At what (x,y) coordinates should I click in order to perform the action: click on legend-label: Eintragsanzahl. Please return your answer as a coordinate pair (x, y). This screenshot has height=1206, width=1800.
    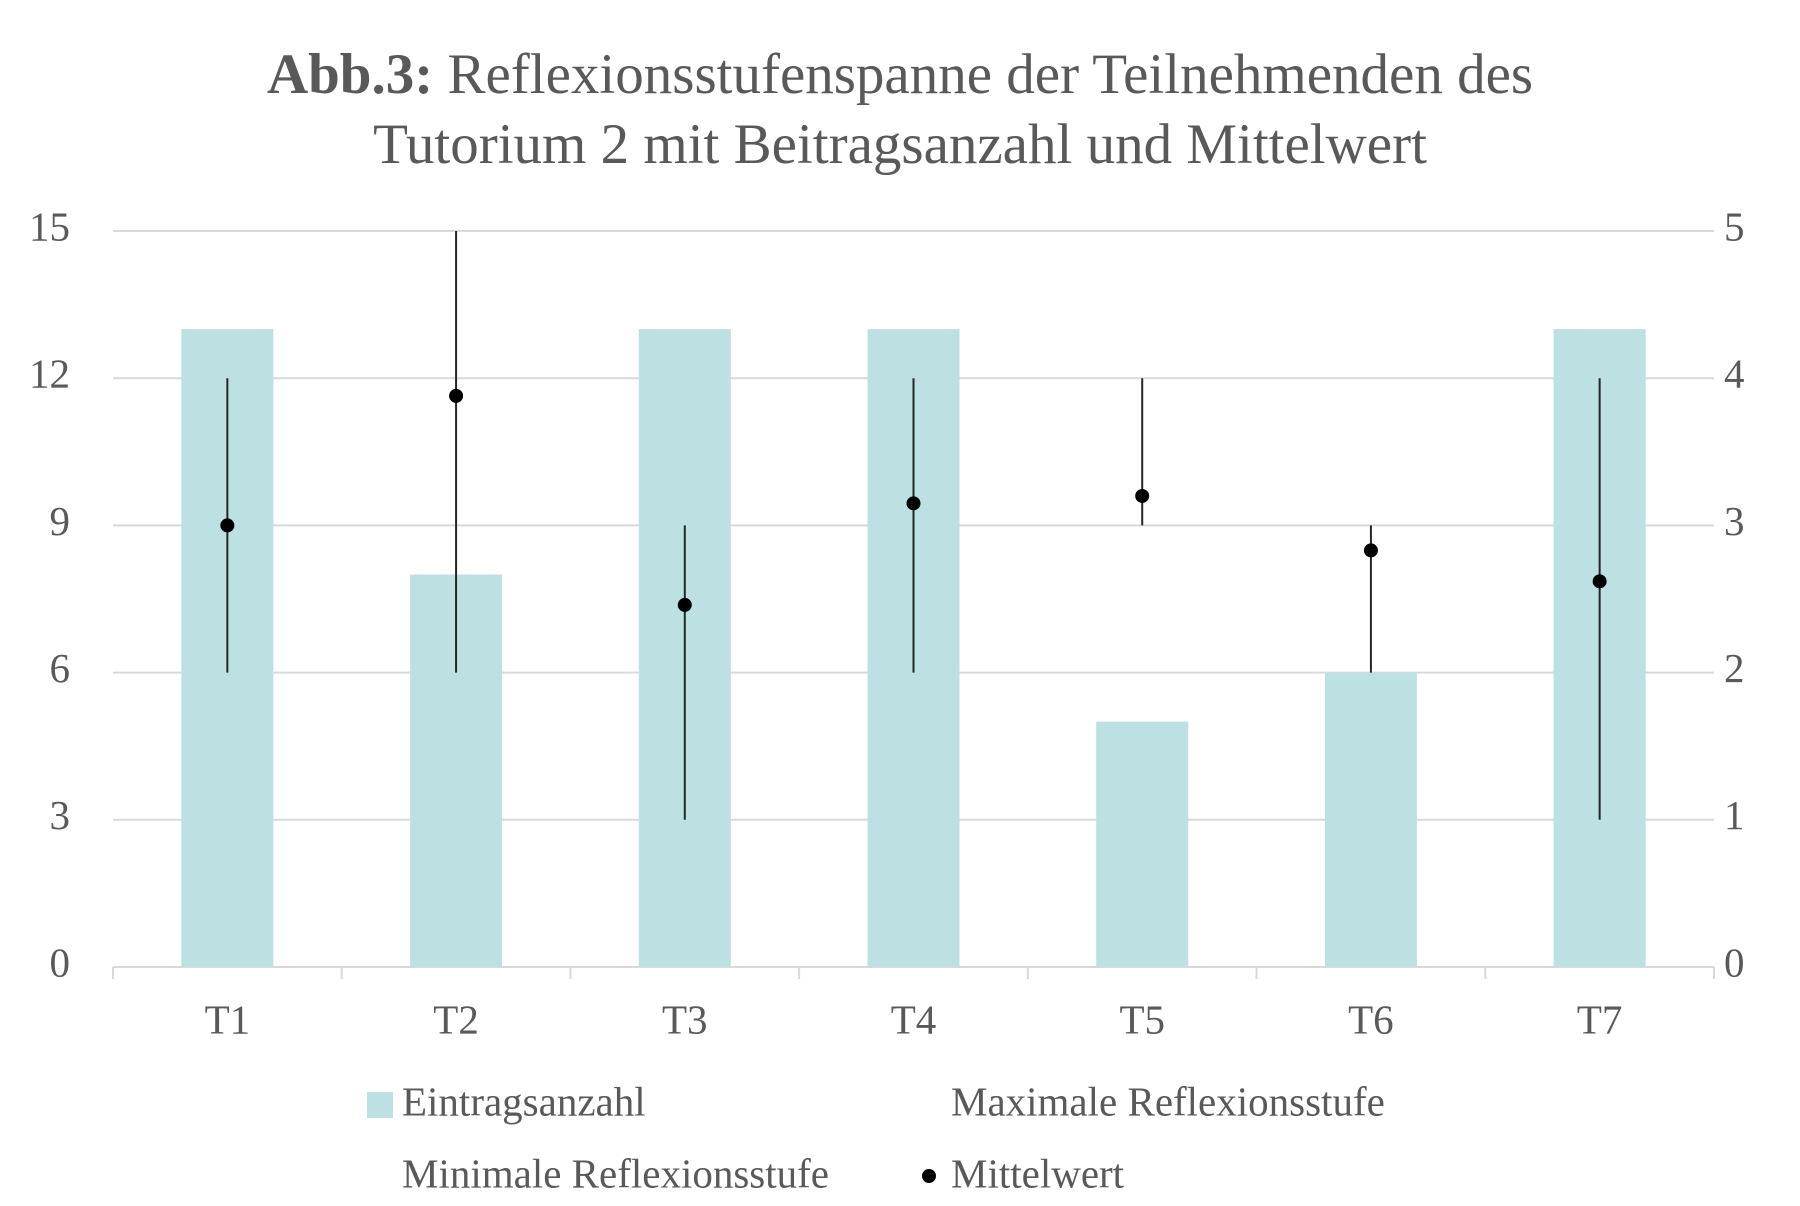
    Looking at the image, I should click on (524, 1101).